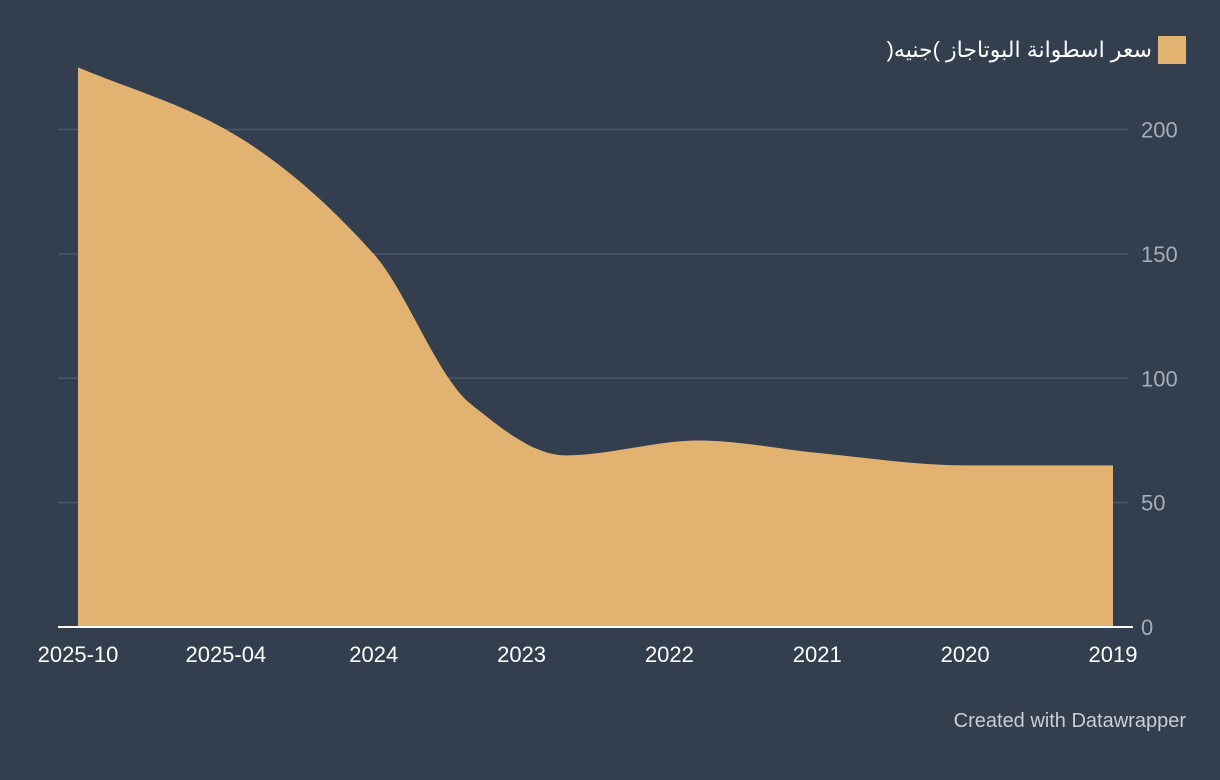 The width and height of the screenshot is (1220, 780). I want to click on x-tick-label-2023: 2023, so click(521, 654).